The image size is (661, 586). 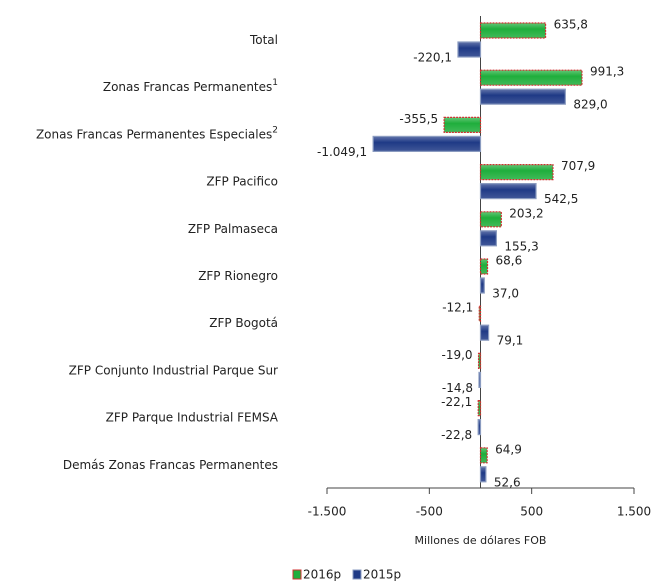 What do you see at coordinates (382, 575) in the screenshot?
I see `legend-label: 2015p` at bounding box center [382, 575].